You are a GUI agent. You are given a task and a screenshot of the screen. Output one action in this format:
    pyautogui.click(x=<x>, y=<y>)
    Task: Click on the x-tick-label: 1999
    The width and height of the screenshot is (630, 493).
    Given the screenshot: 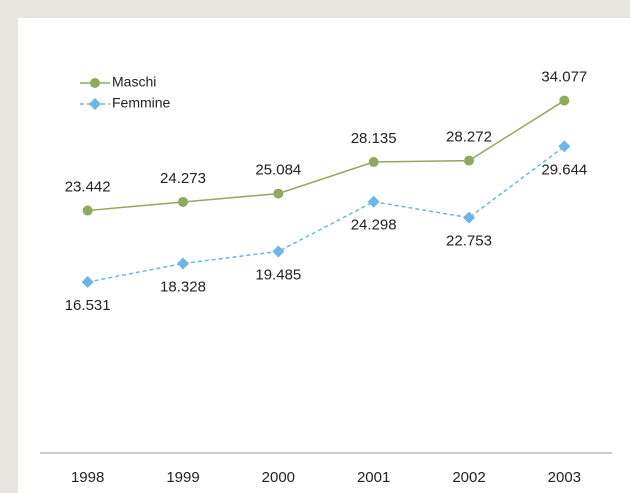 What is the action you would take?
    pyautogui.click(x=182, y=477)
    